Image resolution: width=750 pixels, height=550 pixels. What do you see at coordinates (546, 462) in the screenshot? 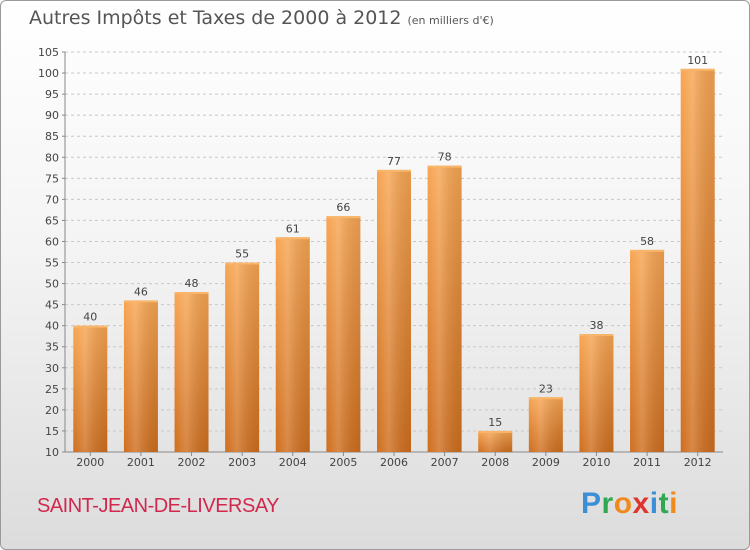
I see `x-tick-label: 2009` at bounding box center [546, 462].